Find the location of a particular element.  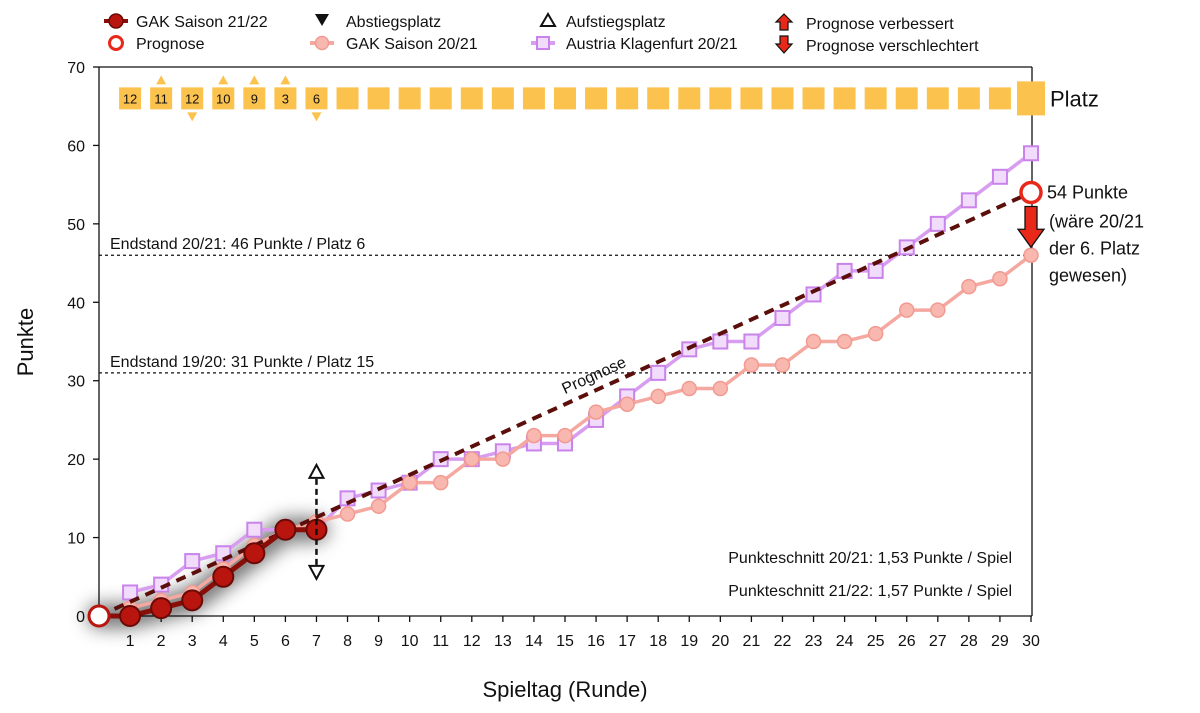

place-row: 12 11 12 10 9 3 6 Platz is located at coordinates (609, 98).